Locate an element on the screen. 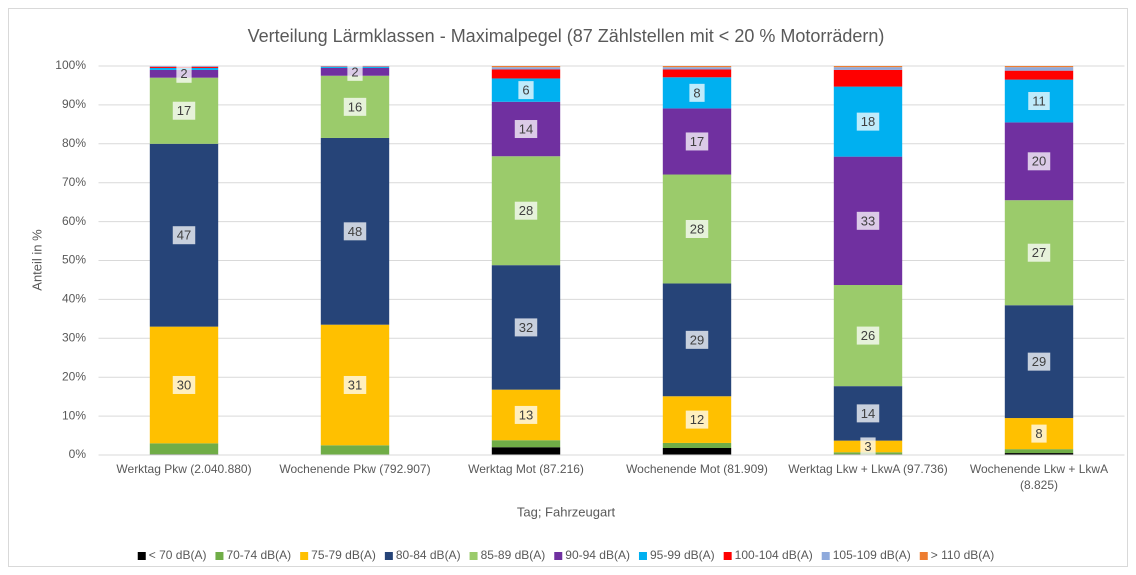 The height and width of the screenshot is (575, 1136). data-label: 16 is located at coordinates (355, 106).